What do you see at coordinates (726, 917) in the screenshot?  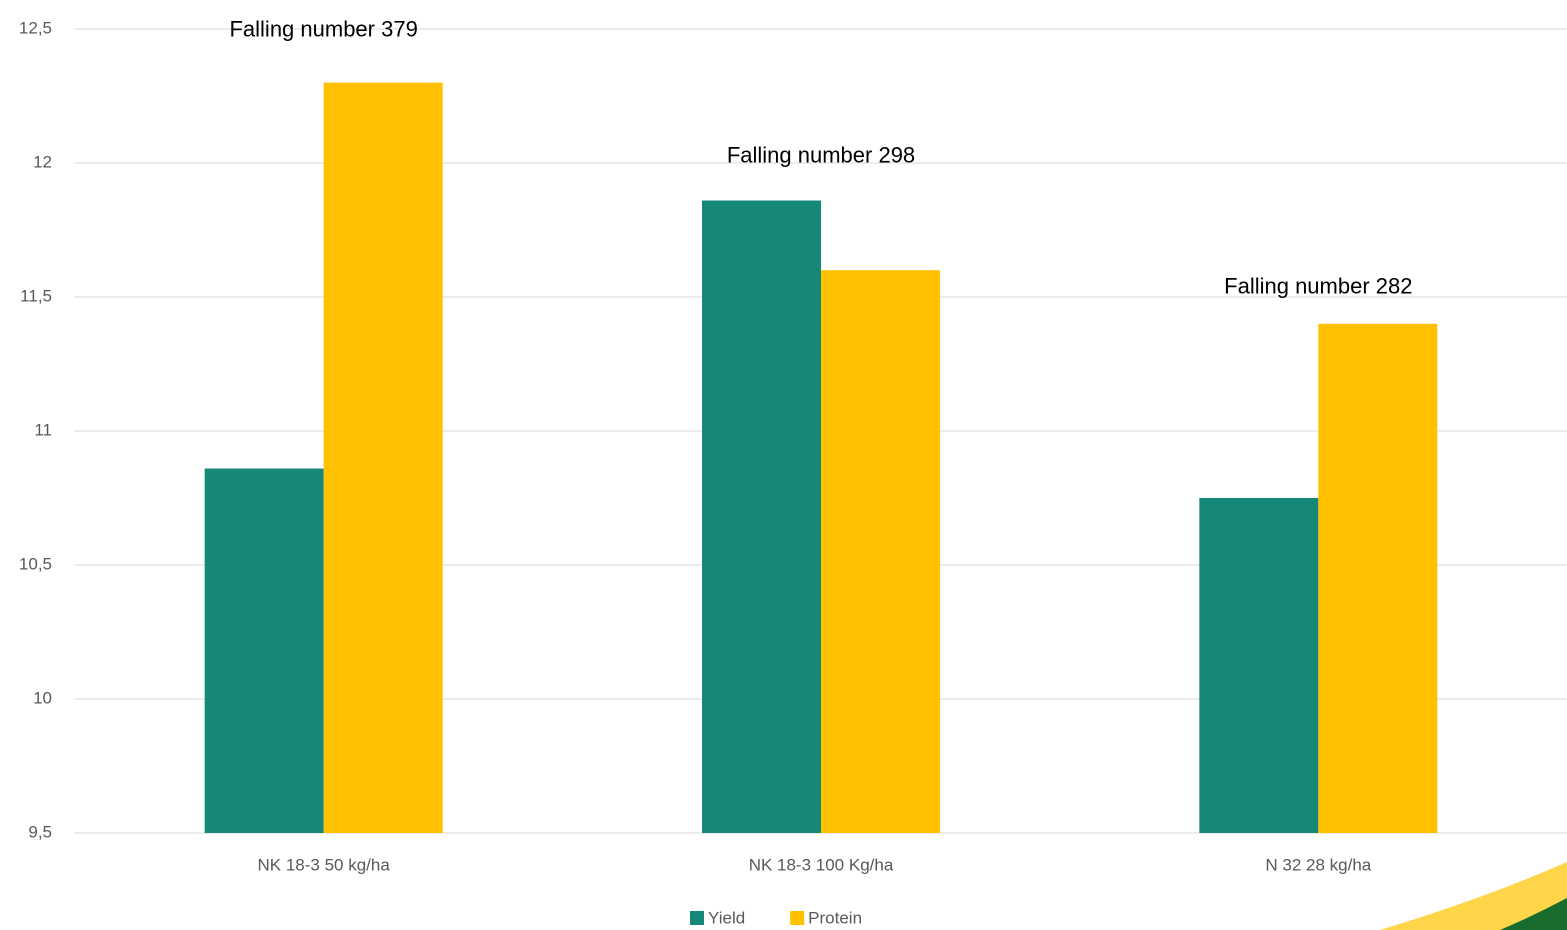 I see `legend-label: Yield` at bounding box center [726, 917].